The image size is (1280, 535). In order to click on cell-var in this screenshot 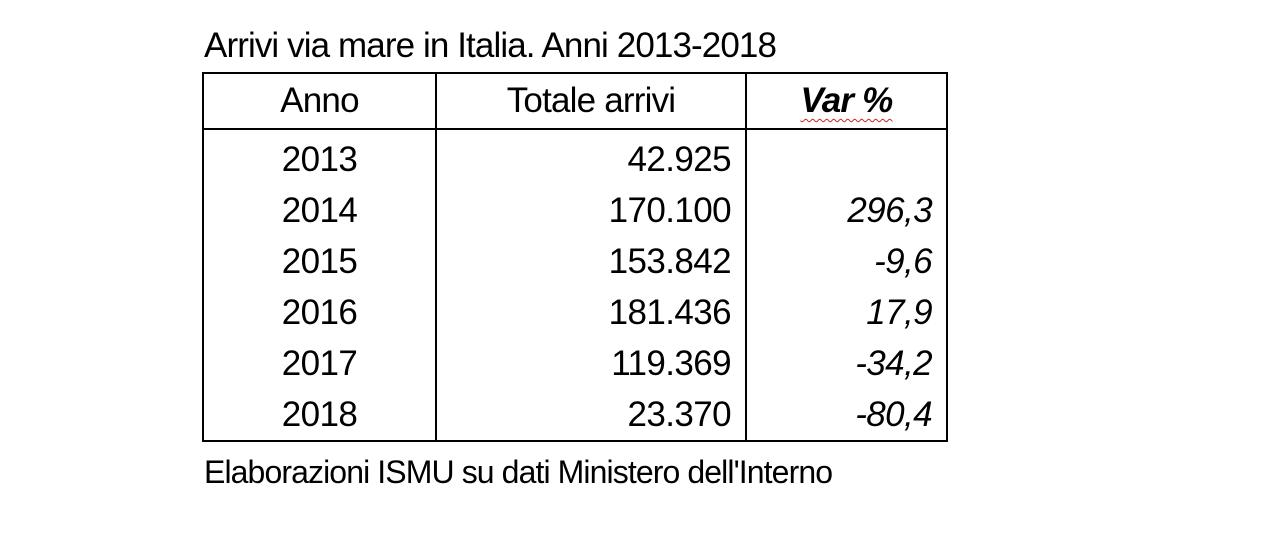, I will do `click(846, 157)`.